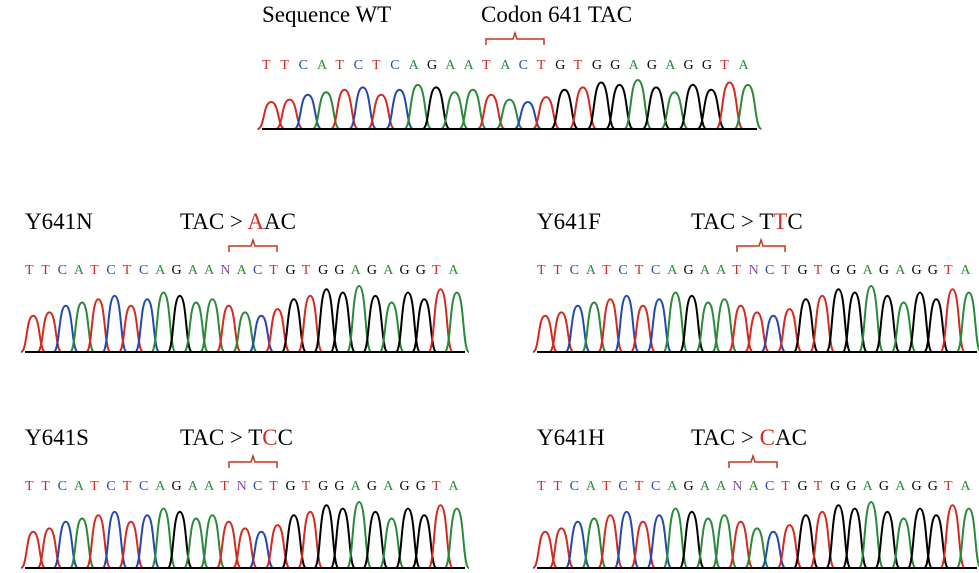 The width and height of the screenshot is (979, 573). I want to click on codon-prefix: TAC >, so click(725, 437).